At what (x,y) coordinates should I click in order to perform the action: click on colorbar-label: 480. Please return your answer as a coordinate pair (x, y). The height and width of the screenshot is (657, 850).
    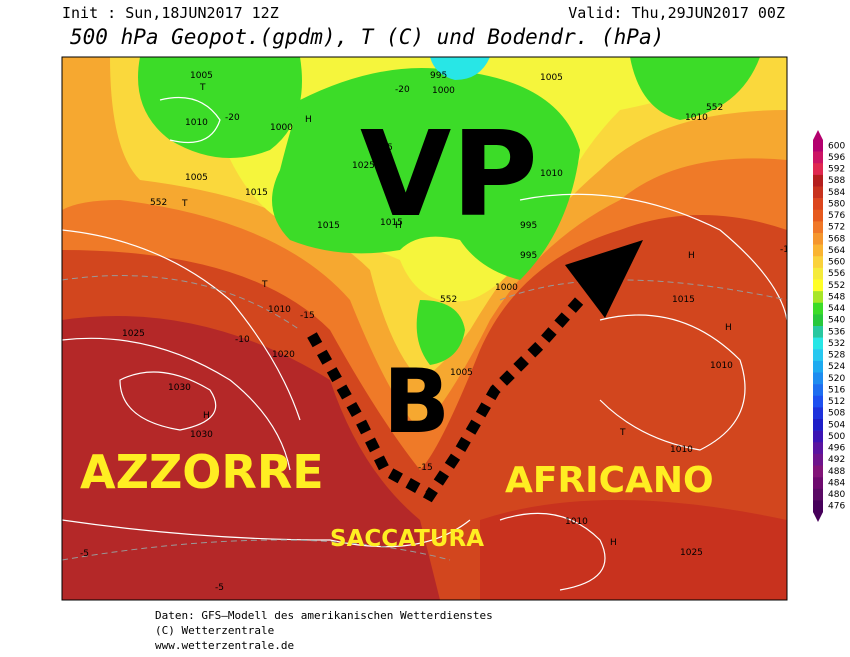
    Looking at the image, I should click on (836, 495).